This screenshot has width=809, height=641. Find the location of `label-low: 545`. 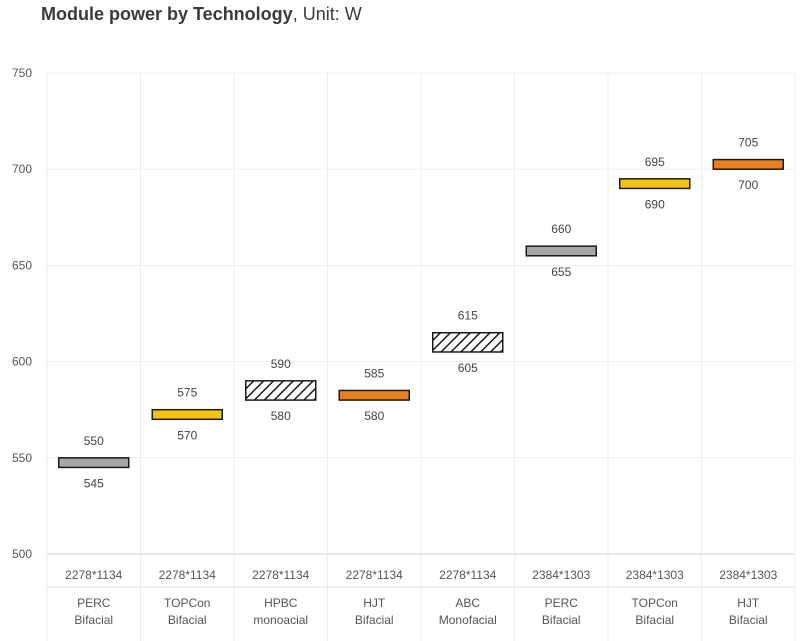

label-low: 545 is located at coordinates (94, 483).